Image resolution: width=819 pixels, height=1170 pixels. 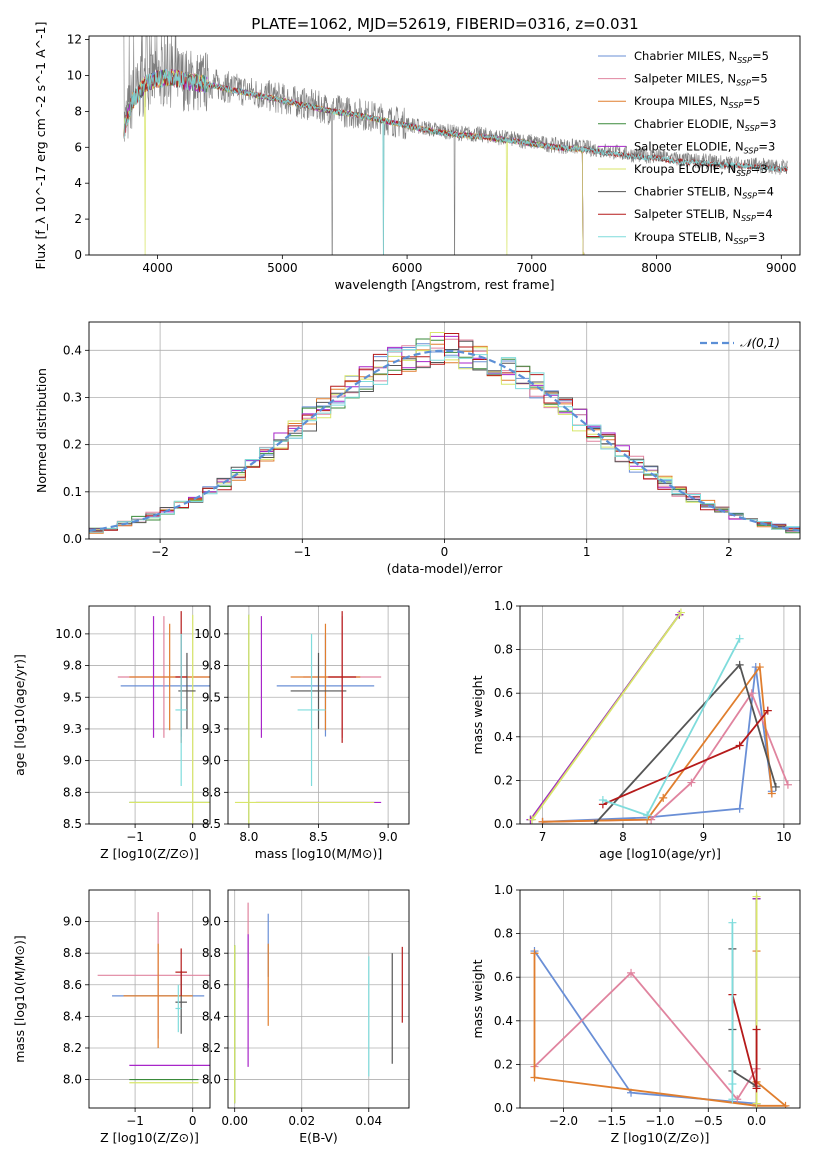 I want to click on legend-label: Kroupa ELODIE, NSSP=3, so click(x=701, y=170).